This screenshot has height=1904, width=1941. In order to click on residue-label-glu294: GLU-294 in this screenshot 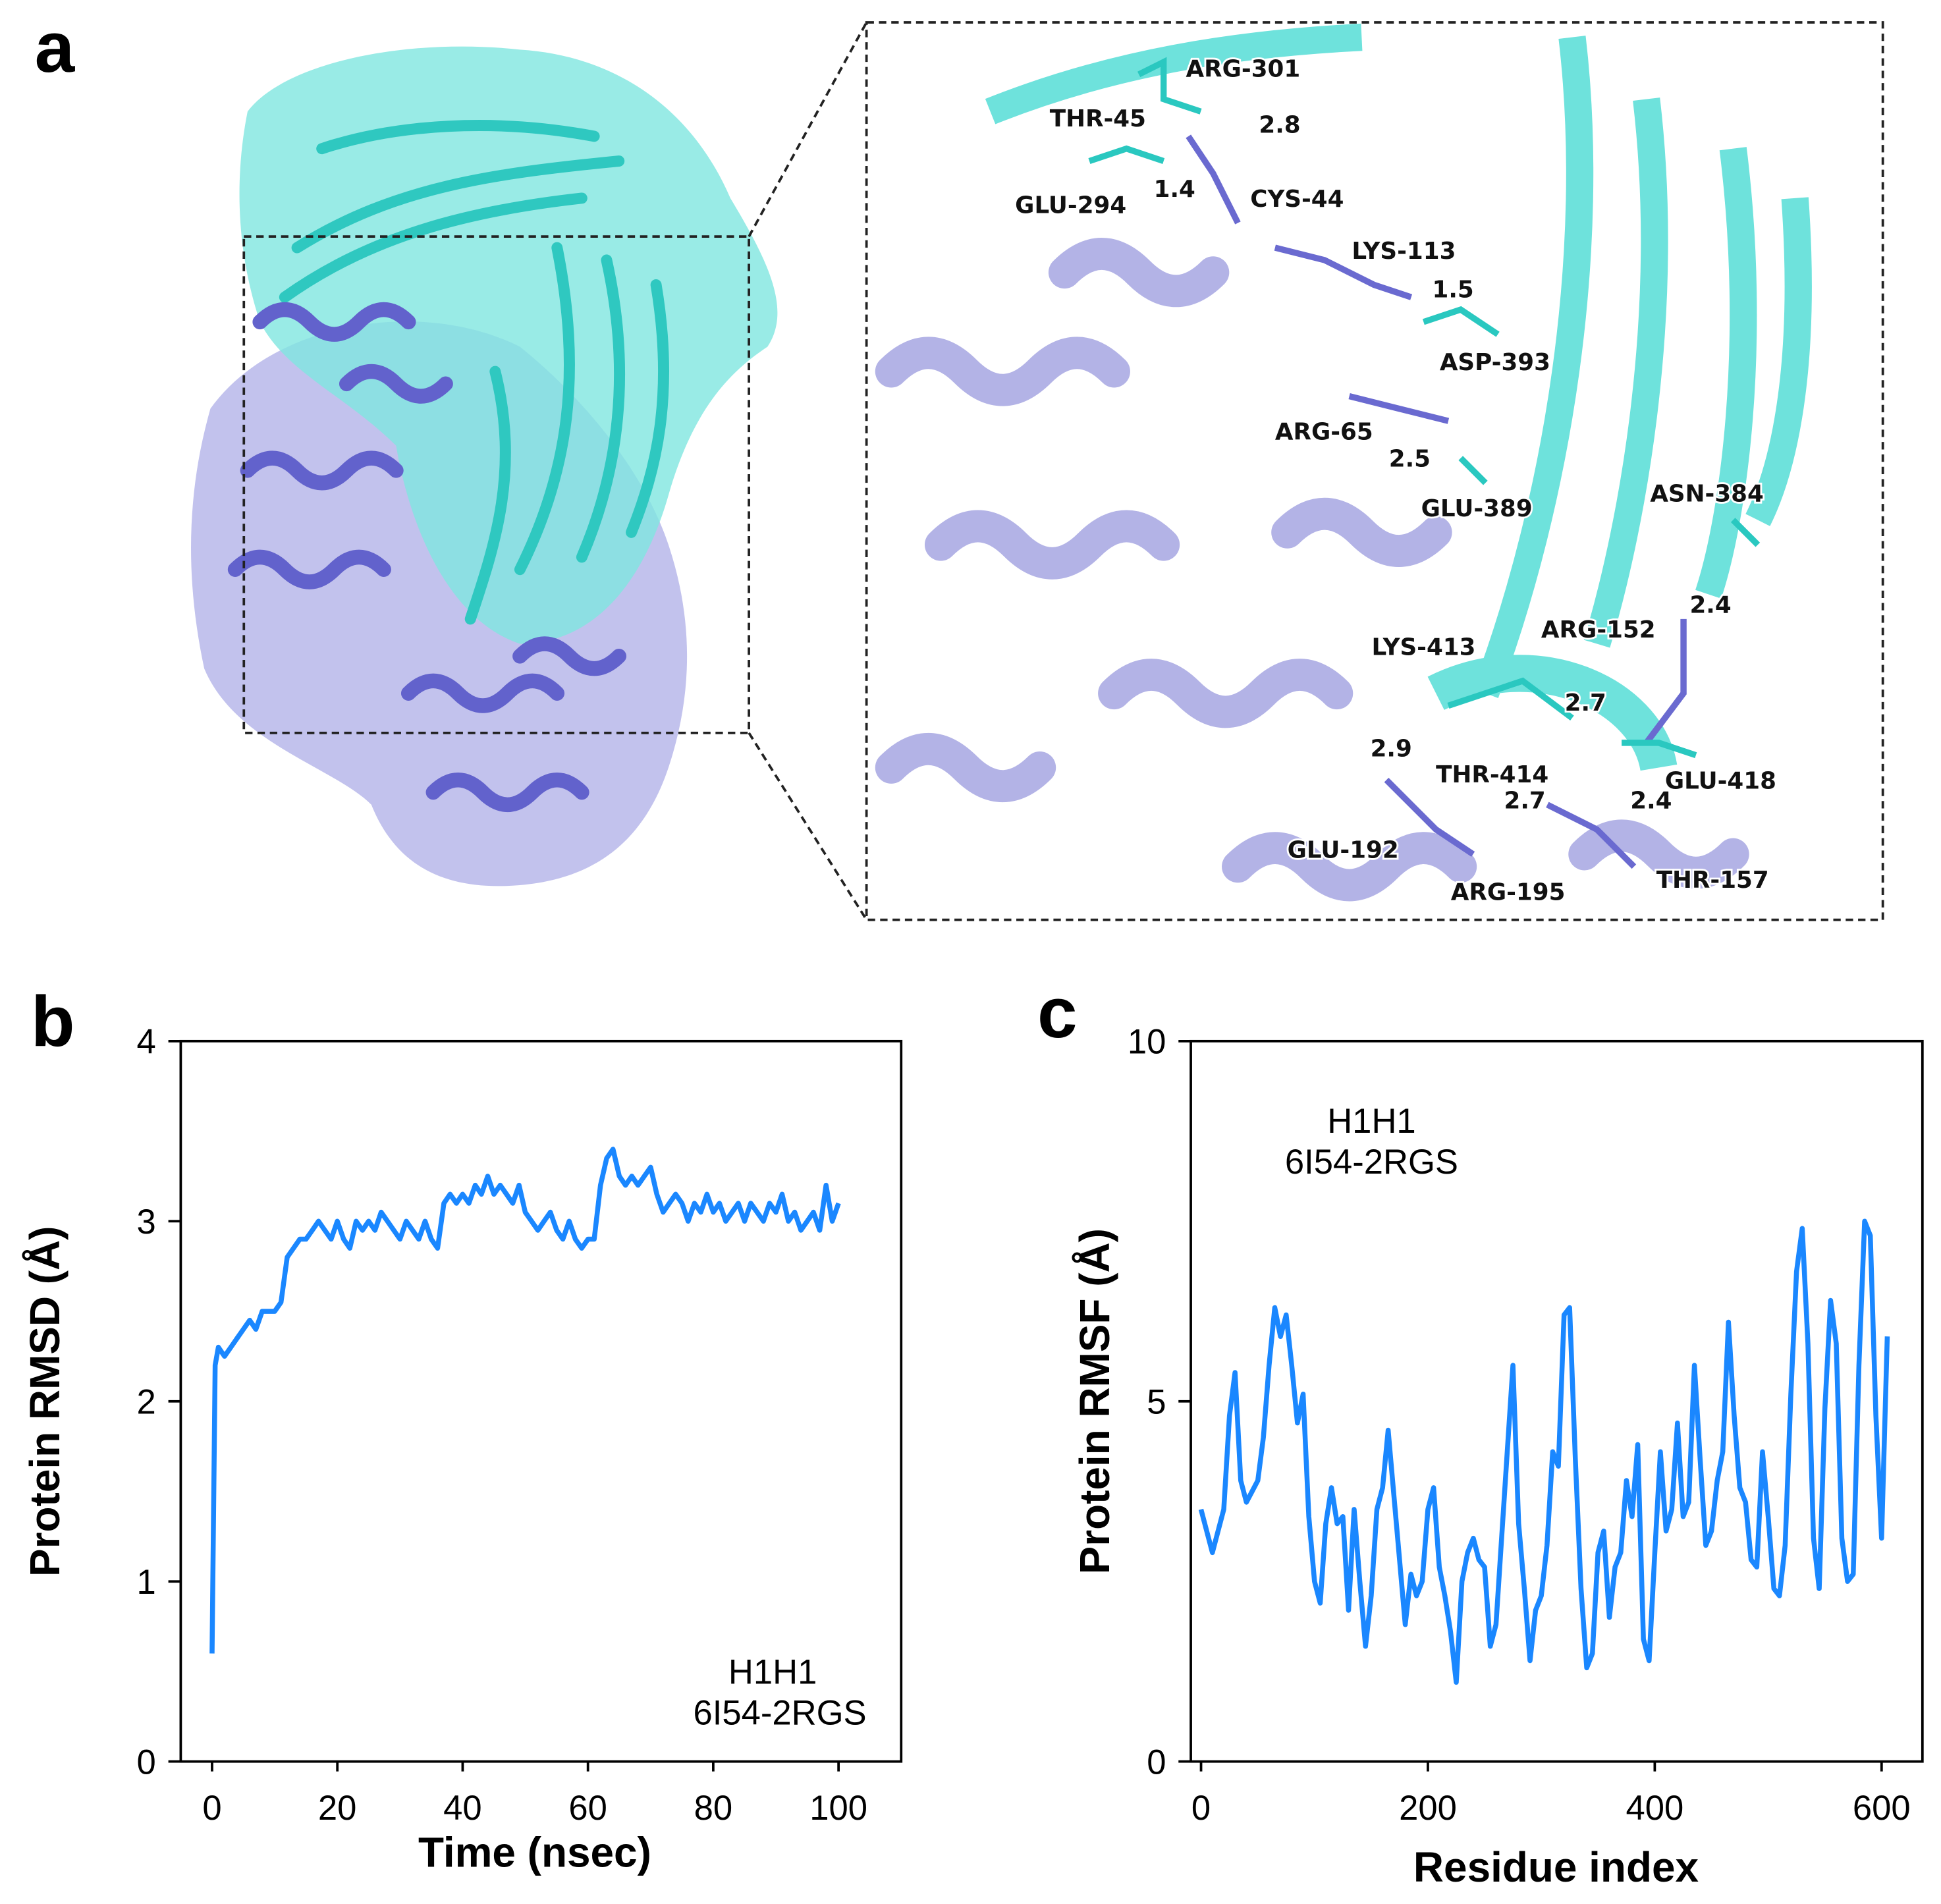, I will do `click(1070, 205)`.